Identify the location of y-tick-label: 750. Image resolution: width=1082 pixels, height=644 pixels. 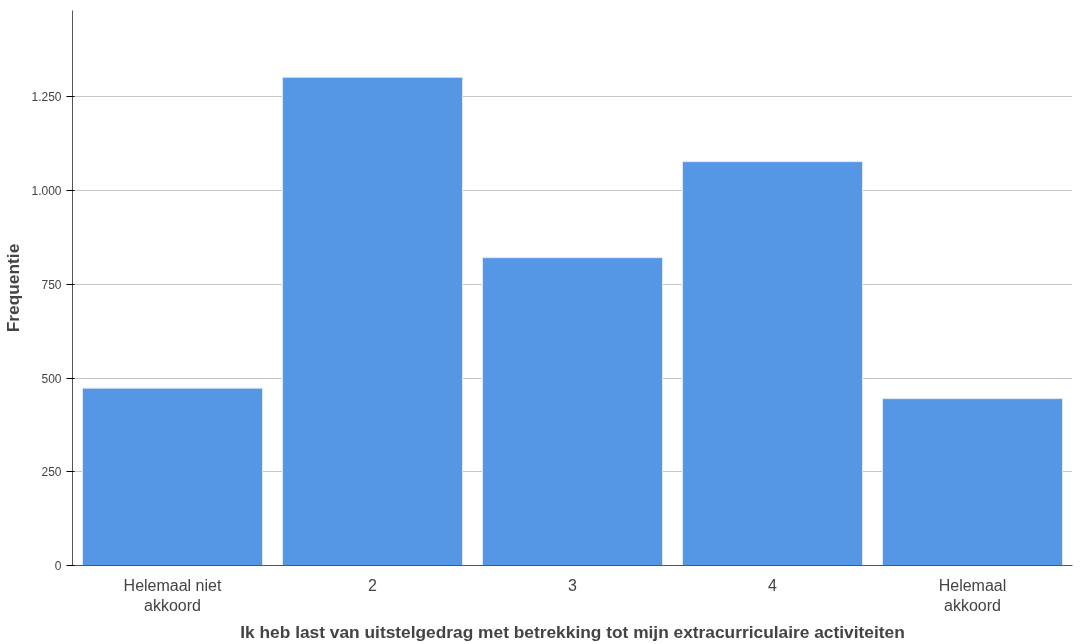
(51, 284).